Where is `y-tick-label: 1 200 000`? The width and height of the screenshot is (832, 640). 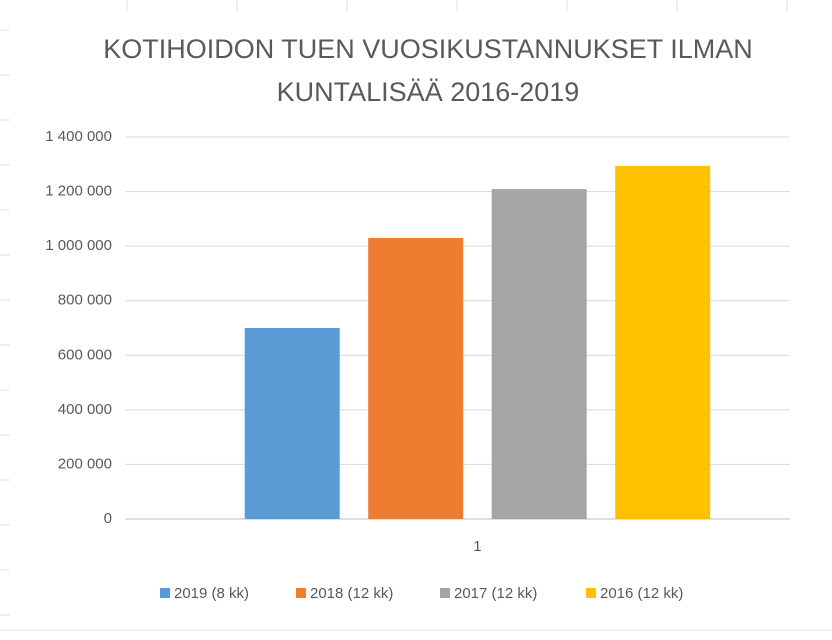 y-tick-label: 1 200 000 is located at coordinates (78, 191).